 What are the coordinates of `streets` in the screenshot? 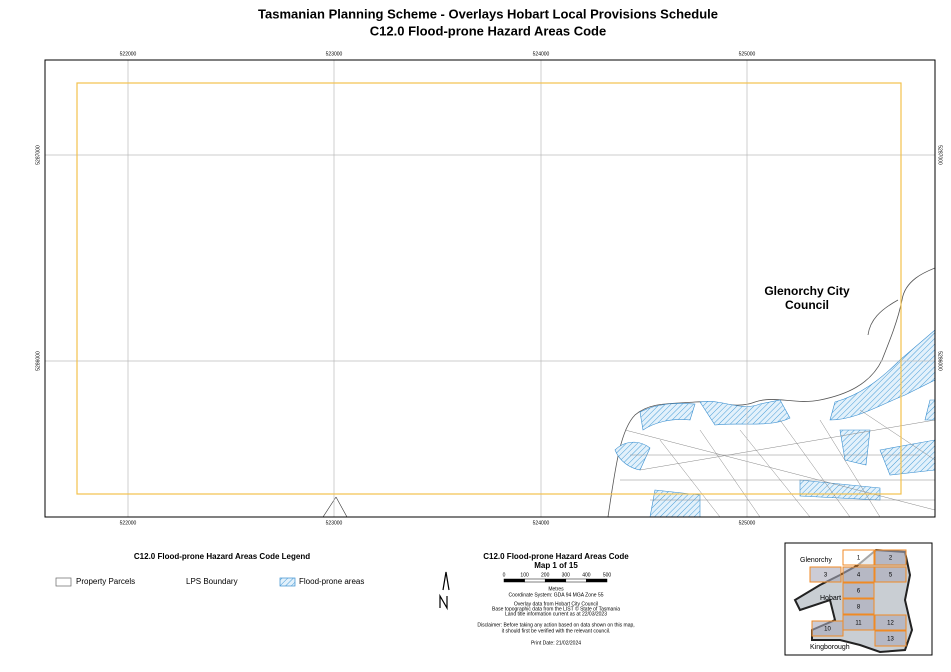 It's located at (777, 463).